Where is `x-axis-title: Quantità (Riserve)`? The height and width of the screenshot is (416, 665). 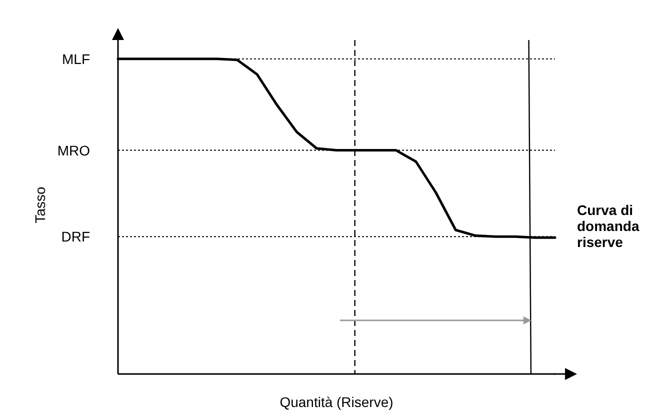 x-axis-title: Quantità (Riserve) is located at coordinates (336, 402).